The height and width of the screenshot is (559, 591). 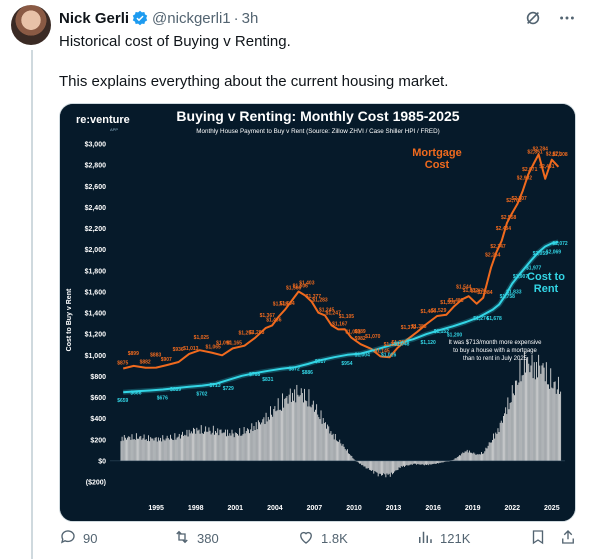 I want to click on rent-point-label: $2,059, so click(x=541, y=254).